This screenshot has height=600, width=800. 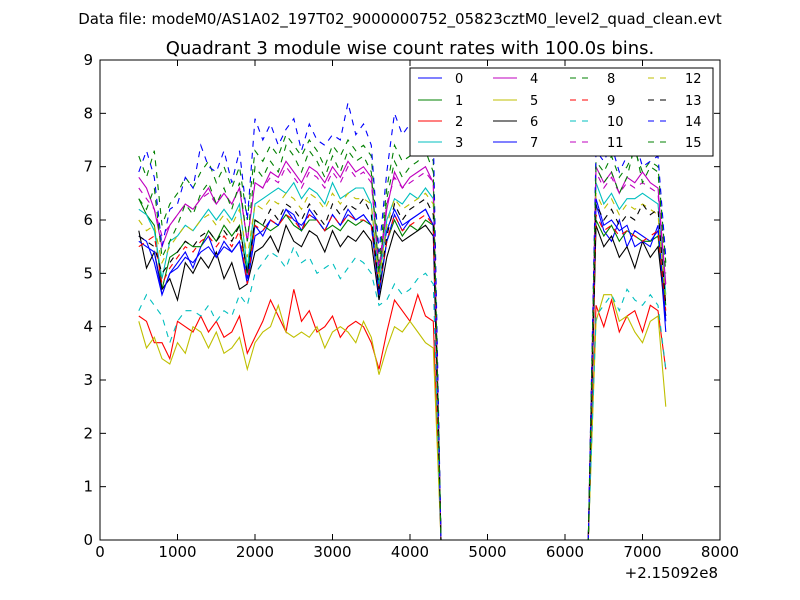 I want to click on y-tick-label: 2, so click(x=88, y=433).